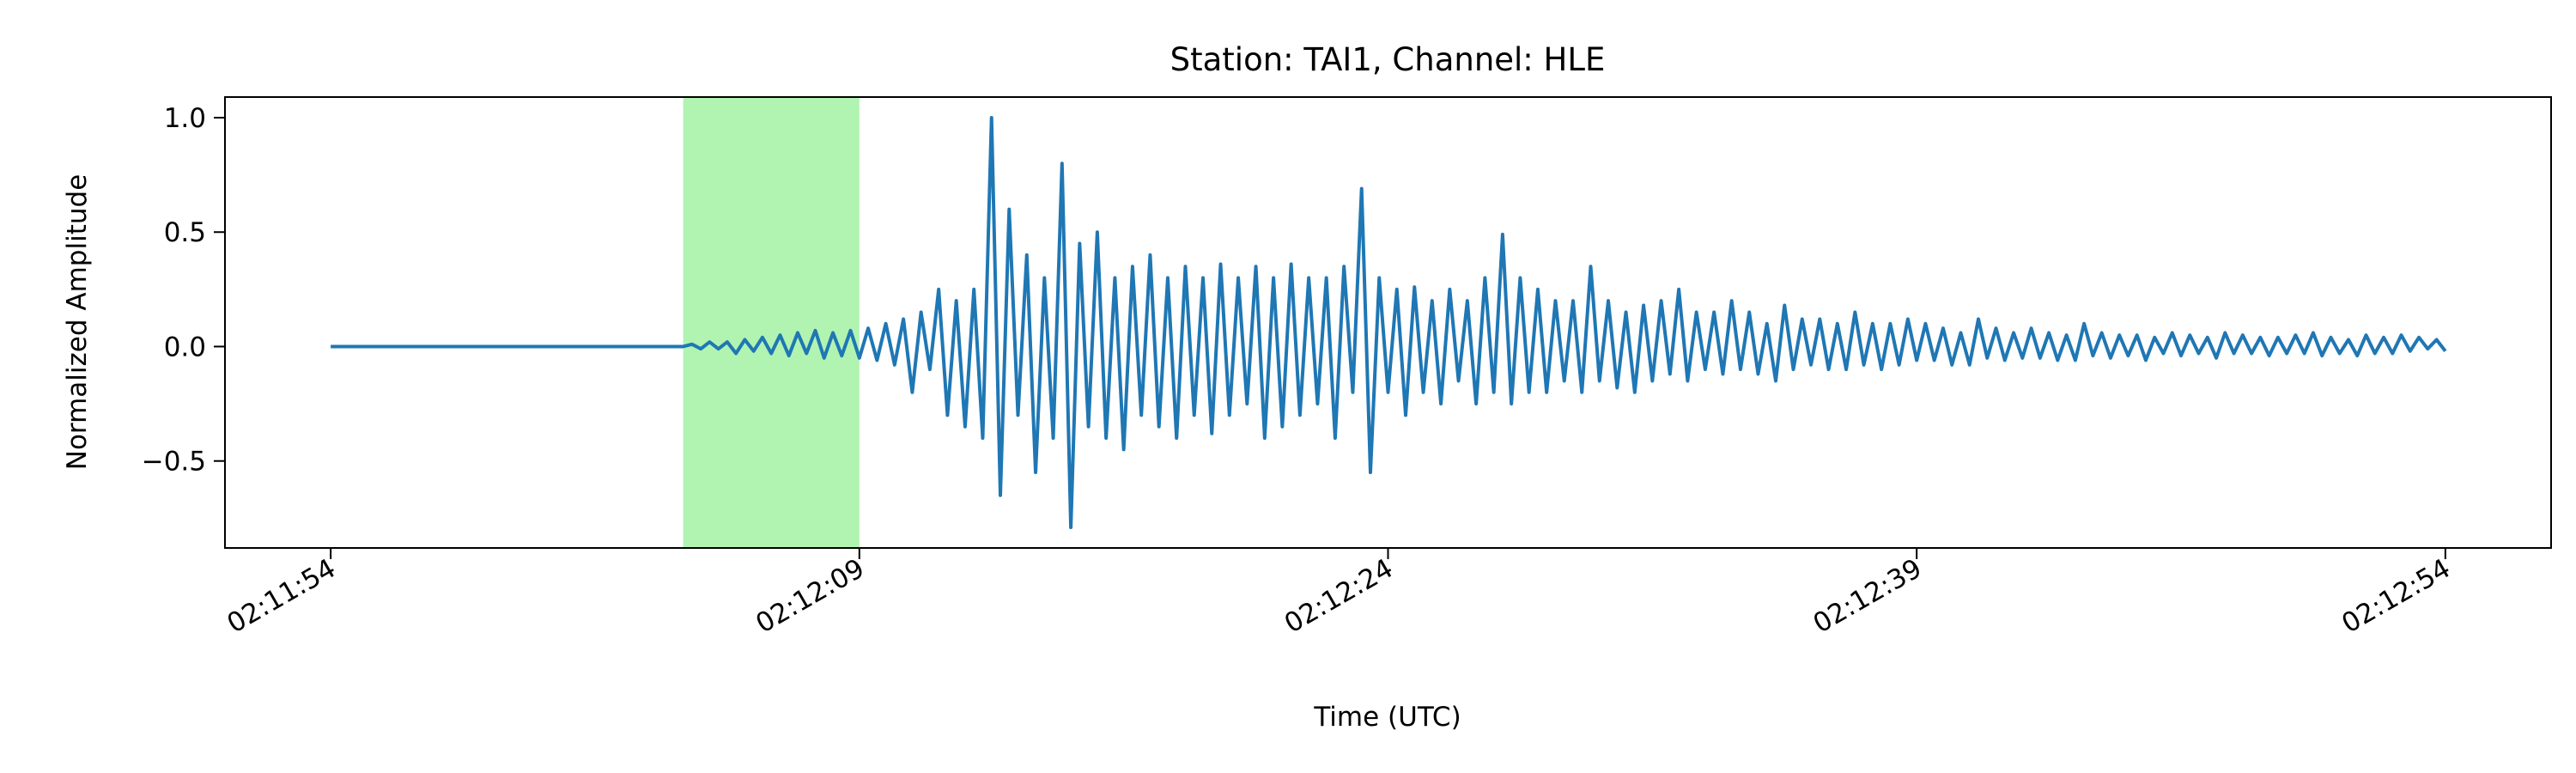 The image size is (2576, 773). What do you see at coordinates (1388, 60) in the screenshot?
I see `chart-title: Station: TAI1, Channel: HLE` at bounding box center [1388, 60].